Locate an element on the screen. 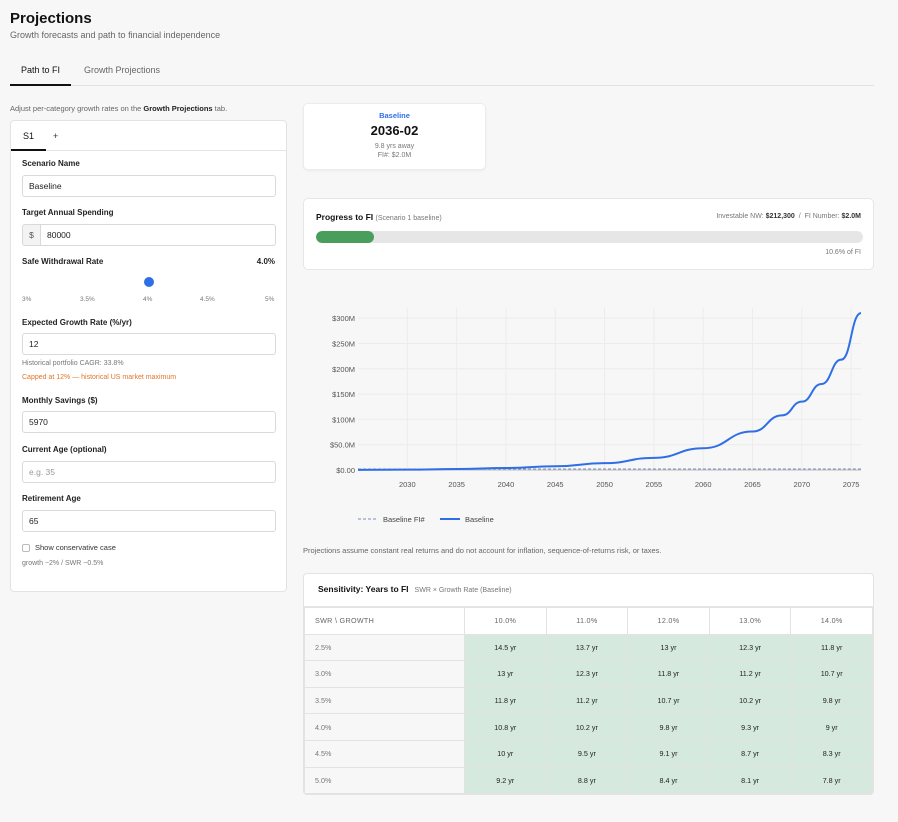 The image size is (898, 822). years-to-fi-cell: 9.2 yr is located at coordinates (505, 780).